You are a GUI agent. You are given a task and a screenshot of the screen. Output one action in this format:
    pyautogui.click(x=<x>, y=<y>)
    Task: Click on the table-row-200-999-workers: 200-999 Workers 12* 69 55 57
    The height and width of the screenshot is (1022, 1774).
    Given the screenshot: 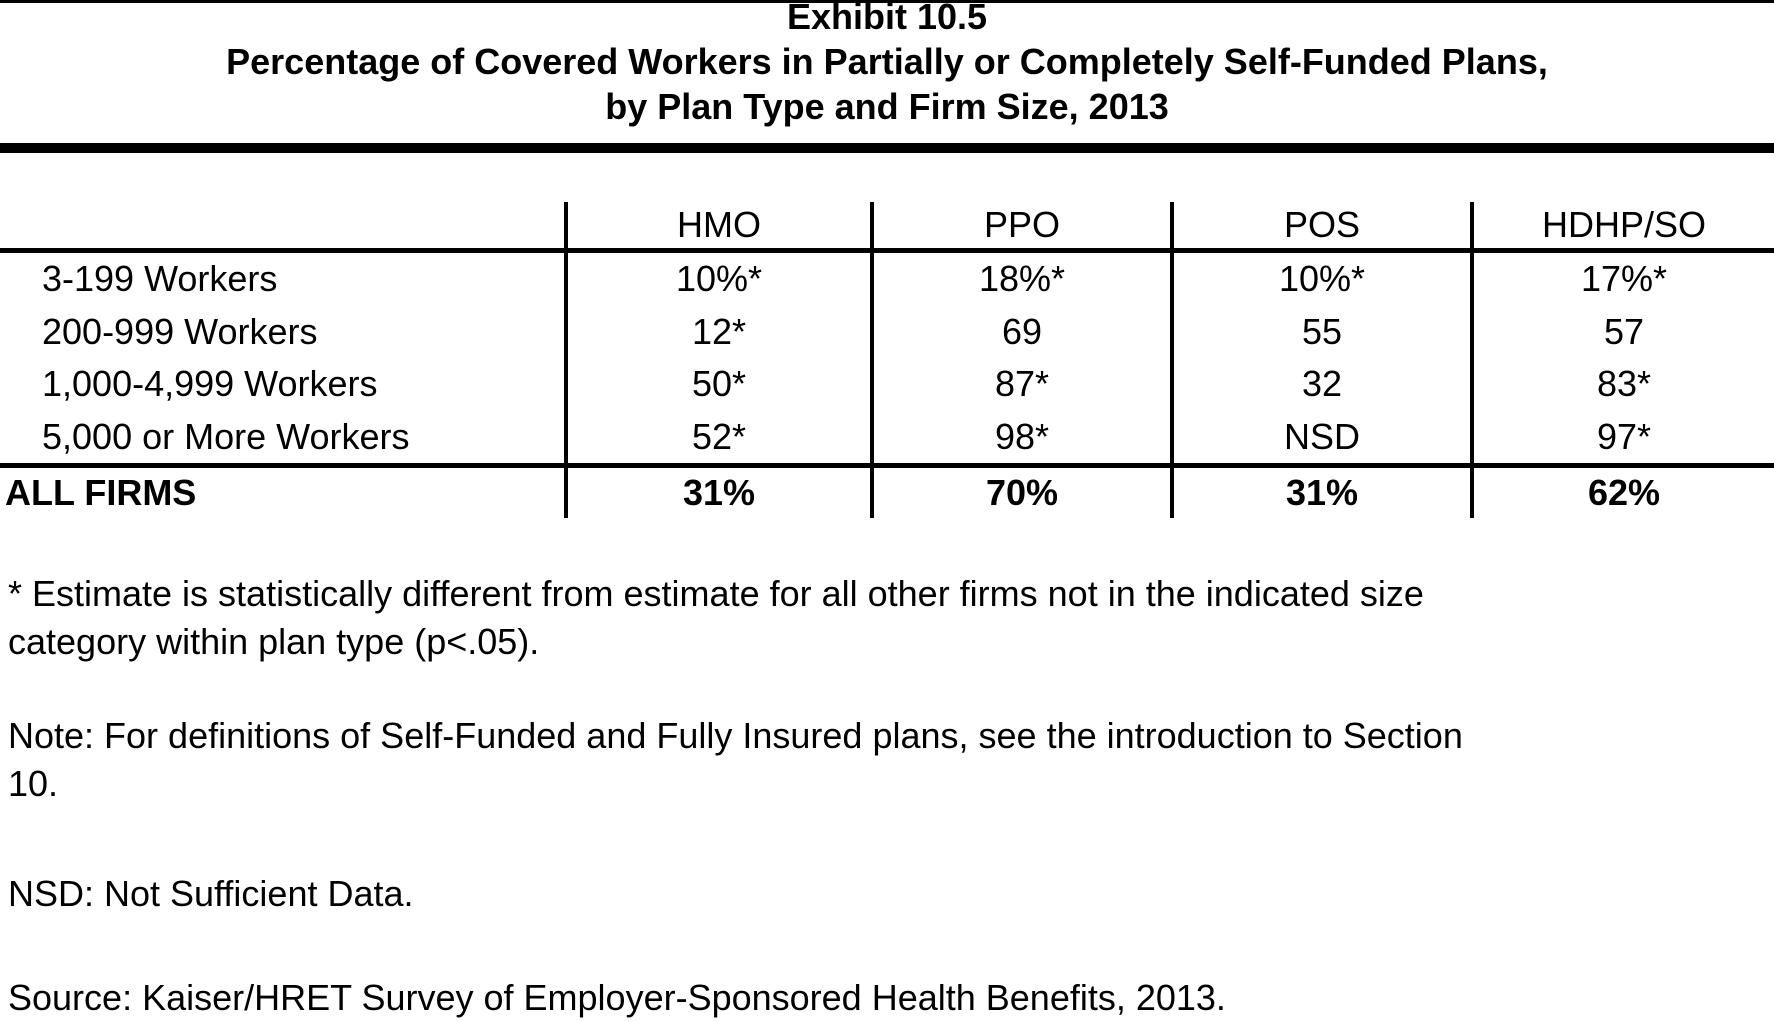 What is the action you would take?
    pyautogui.click(x=887, y=331)
    